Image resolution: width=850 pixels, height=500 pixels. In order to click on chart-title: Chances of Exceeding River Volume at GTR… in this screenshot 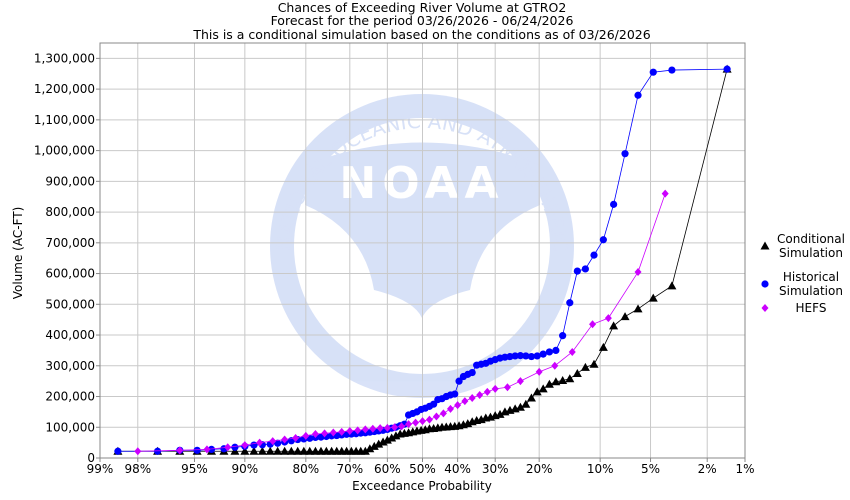, I will do `click(422, 7)`.